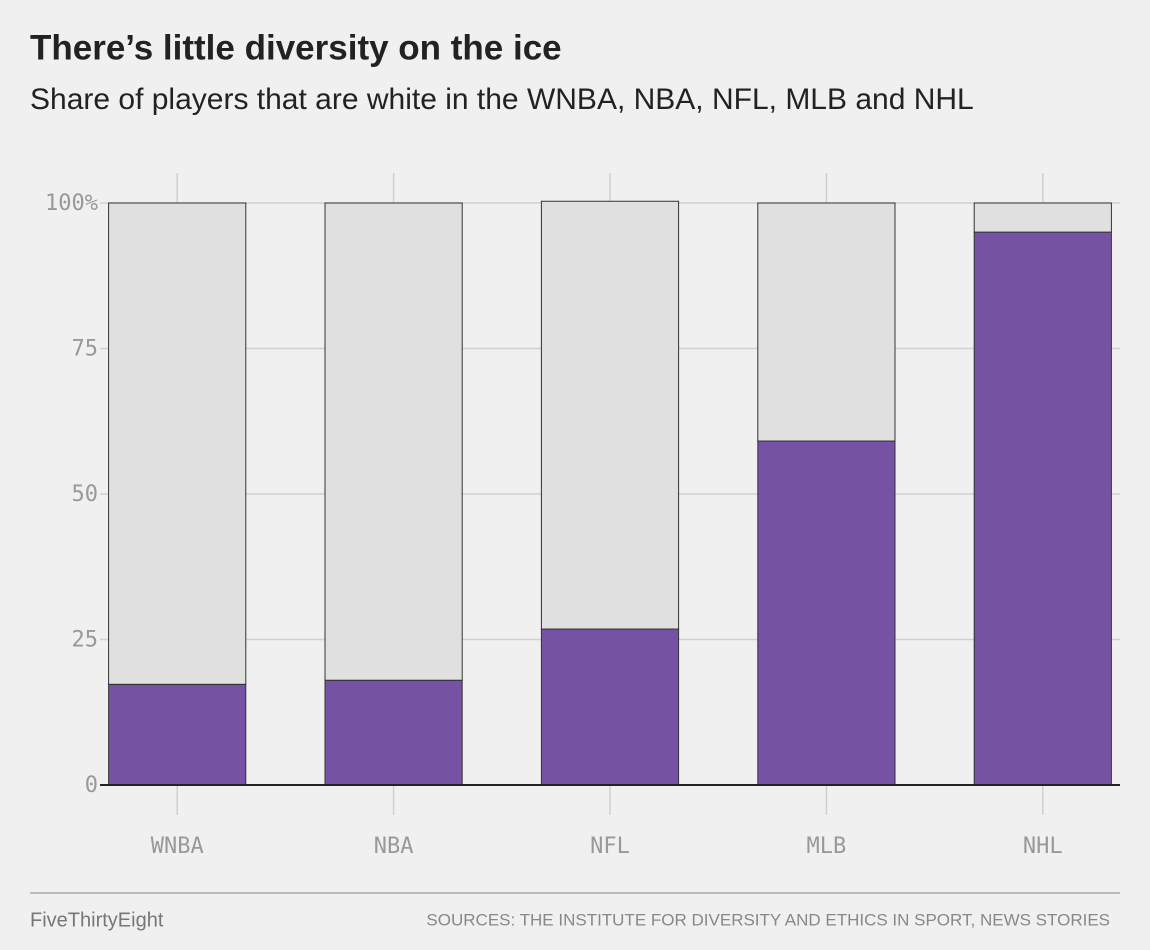  Describe the element at coordinates (394, 846) in the screenshot. I see `x-tick-label: NBA` at that location.